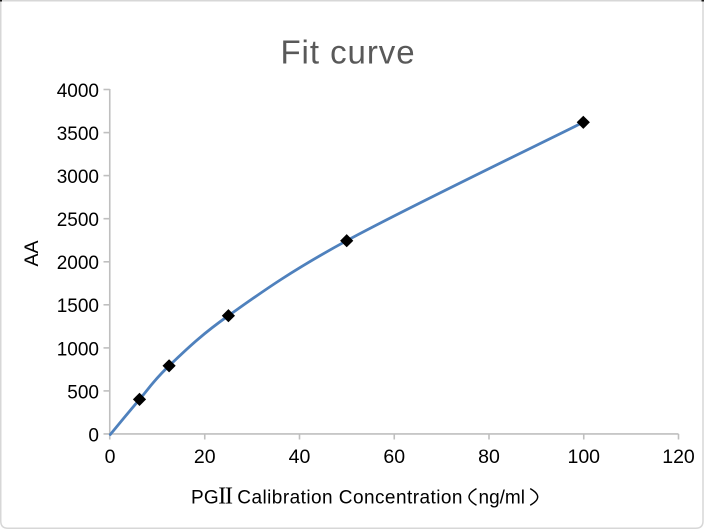 The width and height of the screenshot is (704, 529). What do you see at coordinates (78, 349) in the screenshot?
I see `svg-text: 1000` at bounding box center [78, 349].